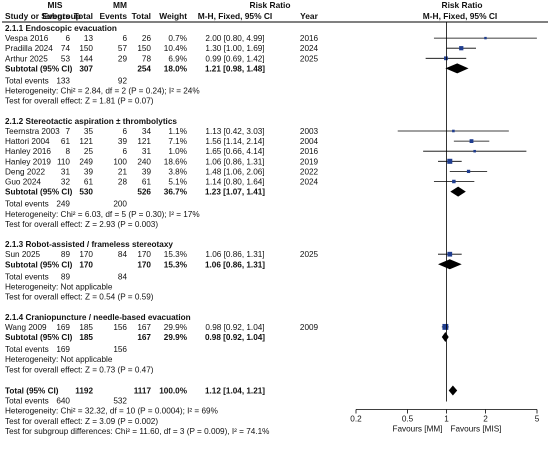 This screenshot has height=469, width=550. Describe the element at coordinates (235, 337) in the screenshot. I see `subtotal-risk-ratio: 0.98 [0.92, 1.04]` at that location.